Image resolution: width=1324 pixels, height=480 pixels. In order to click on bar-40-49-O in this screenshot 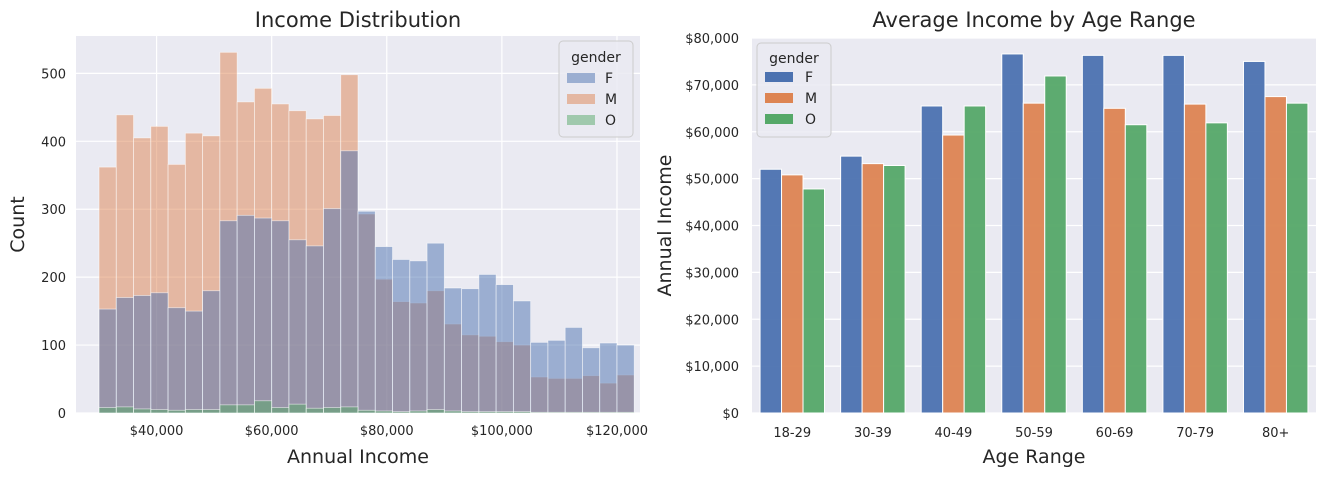, I will do `click(975, 259)`.